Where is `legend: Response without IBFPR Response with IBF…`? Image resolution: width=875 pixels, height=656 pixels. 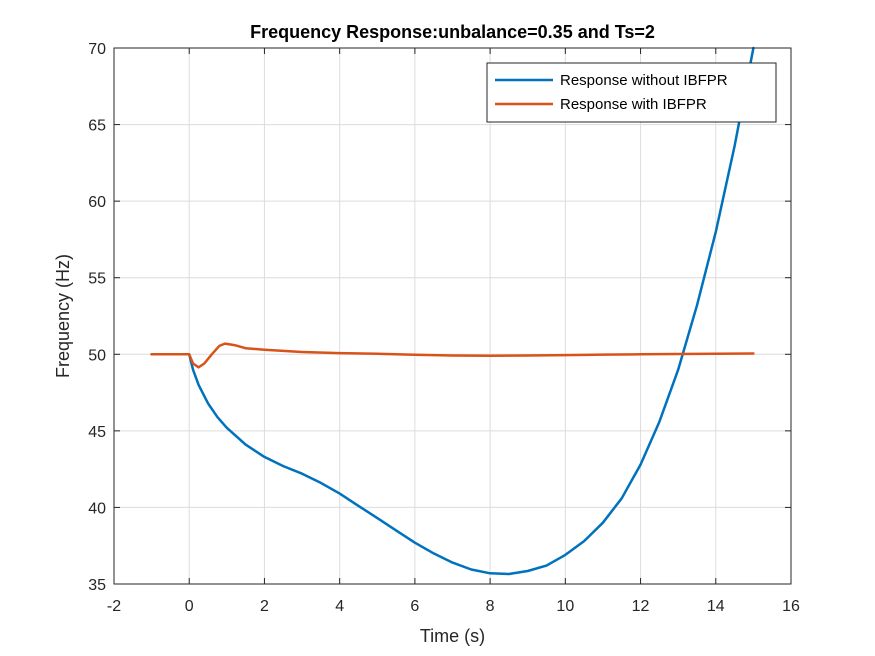 legend: Response without IBFPR Response with IBF… is located at coordinates (631, 92).